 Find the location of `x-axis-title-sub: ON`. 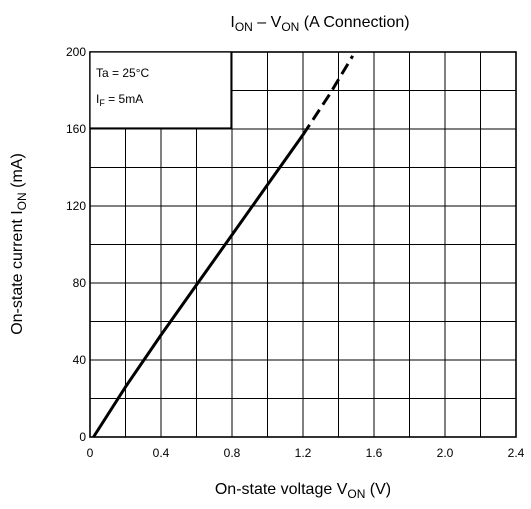

x-axis-title-sub: ON is located at coordinates (356, 494).